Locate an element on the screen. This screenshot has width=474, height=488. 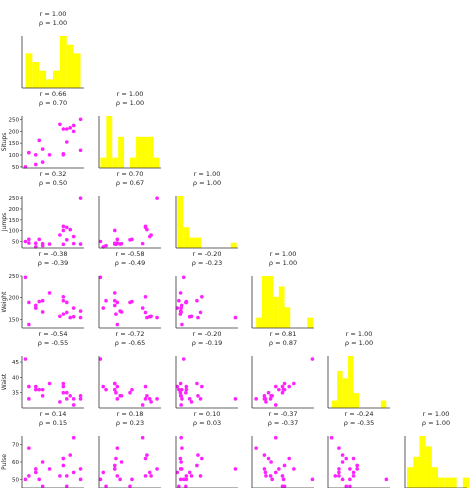
y-axis-label: Situps is located at coordinates (4, 142).